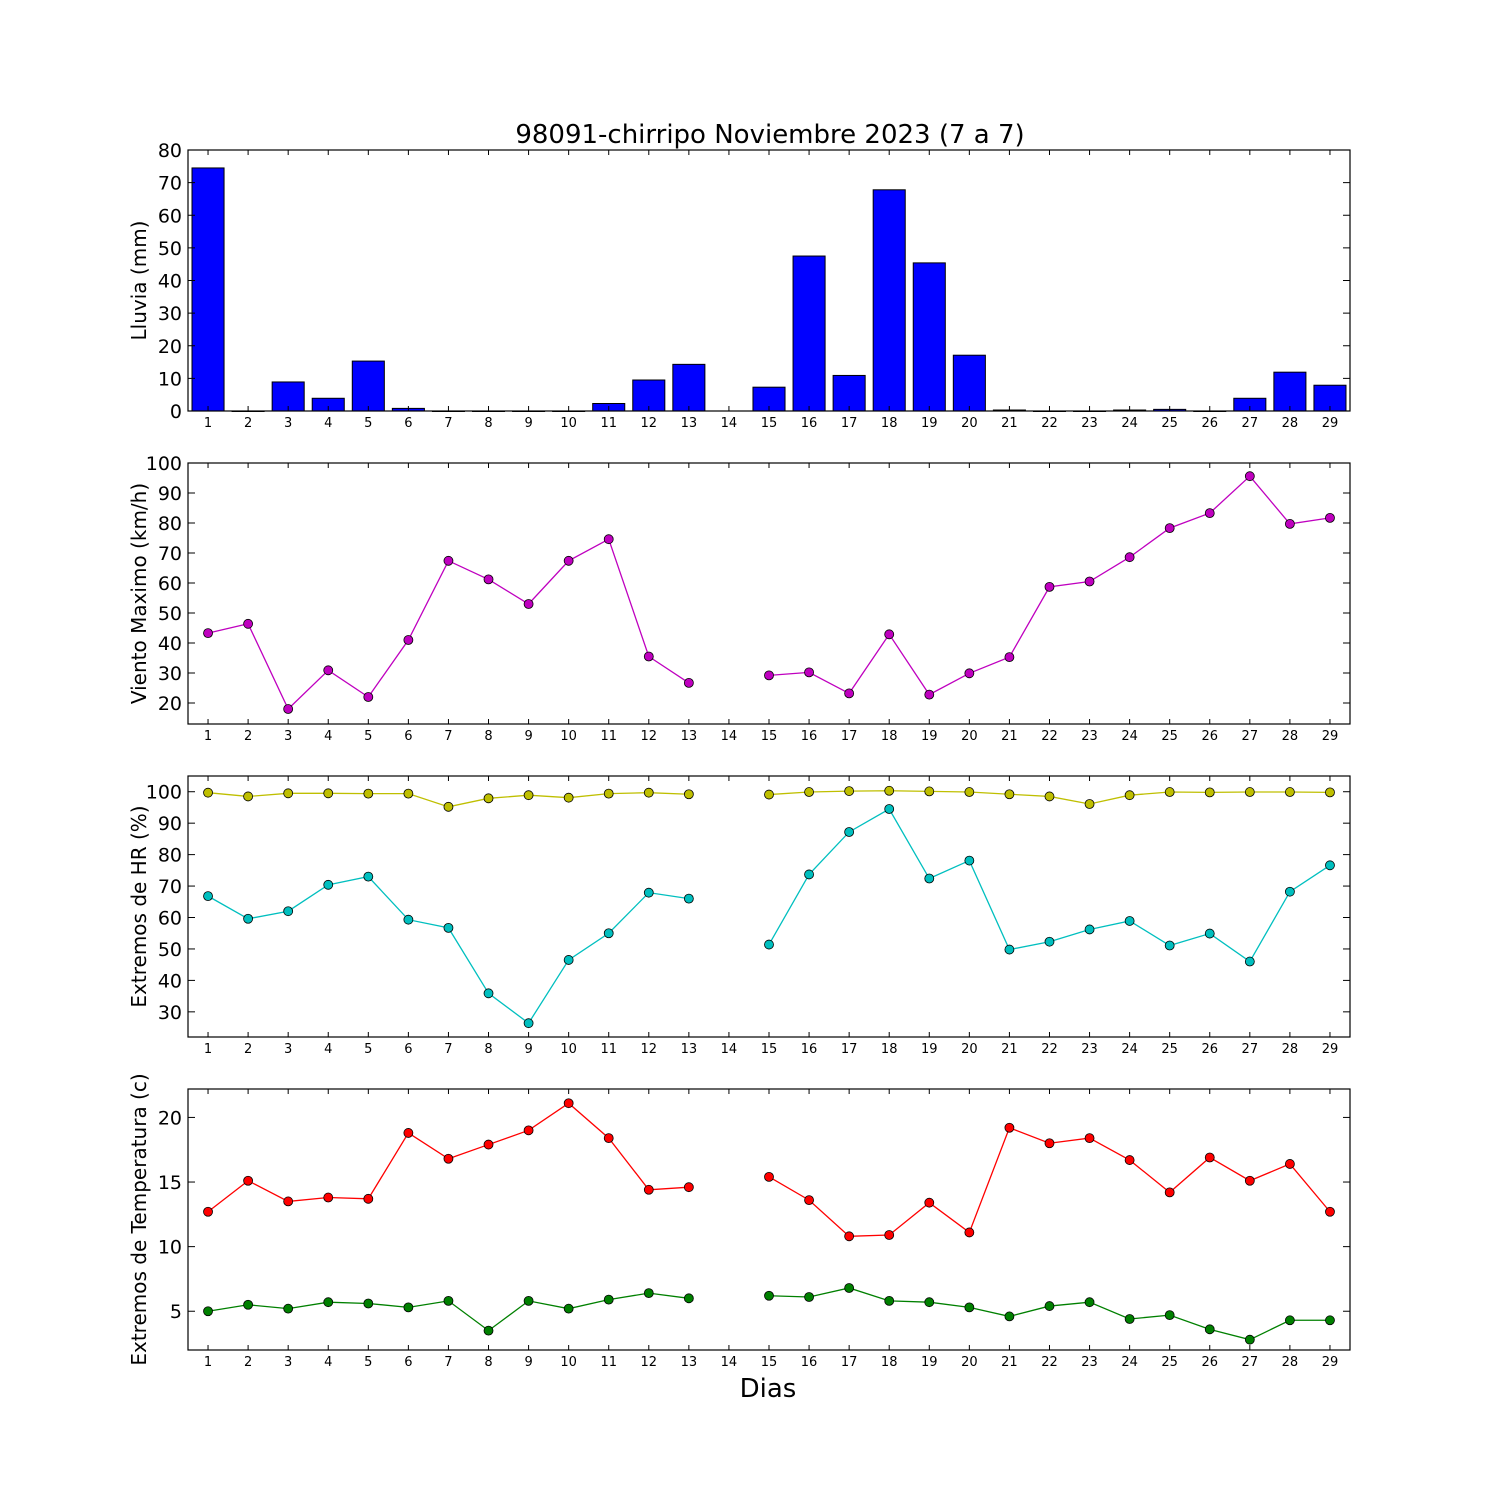 The height and width of the screenshot is (1500, 1500). What do you see at coordinates (768, 1389) in the screenshot?
I see `x-axis-label: Dias` at bounding box center [768, 1389].